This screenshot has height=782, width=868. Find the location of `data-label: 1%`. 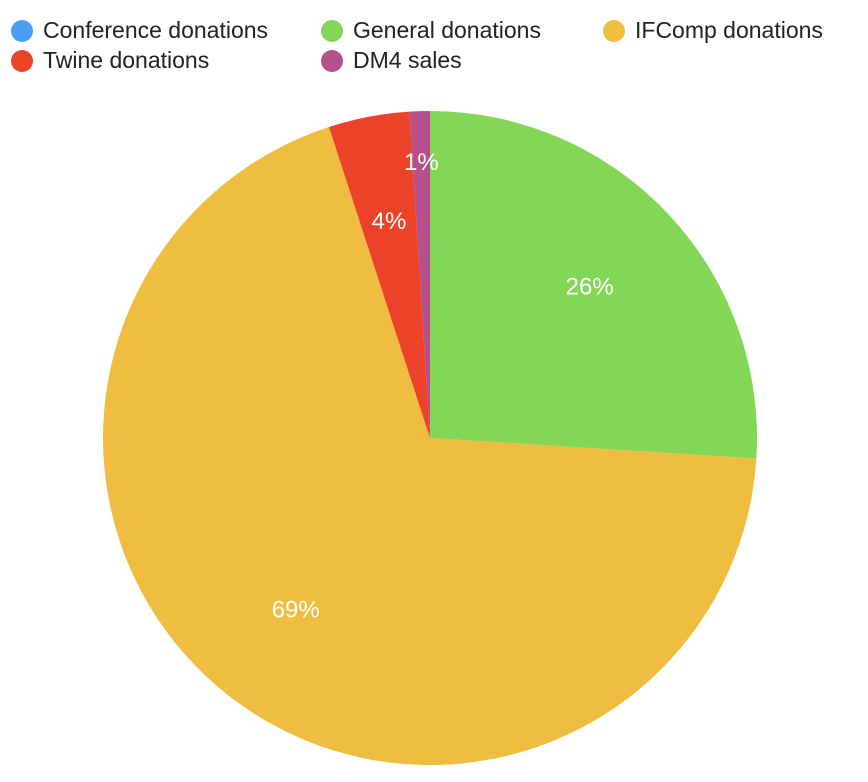

data-label: 1% is located at coordinates (421, 162).